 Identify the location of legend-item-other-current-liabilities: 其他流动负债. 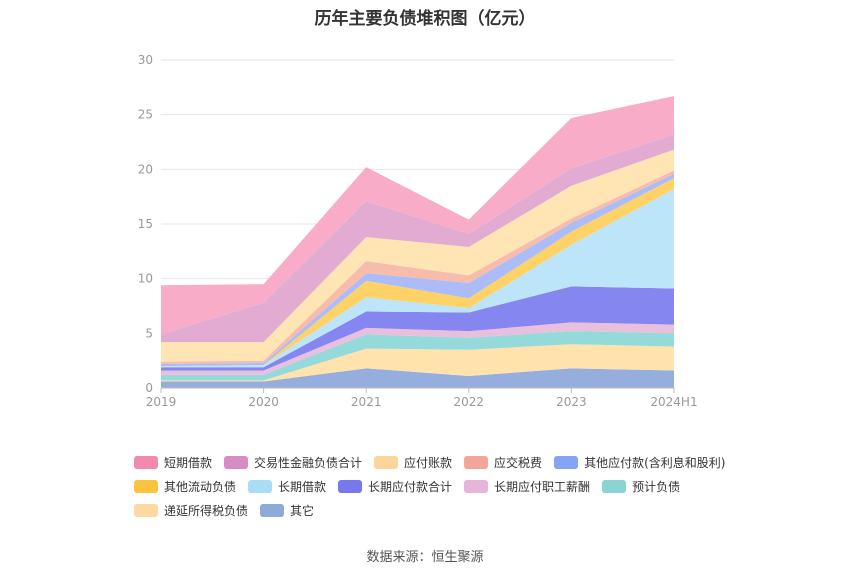
(185, 486).